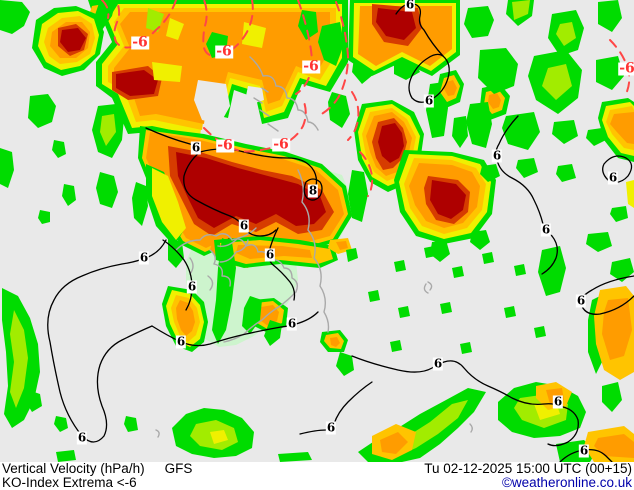  Describe the element at coordinates (313, 190) in the screenshot. I see `contour-label-positive: 8` at that location.